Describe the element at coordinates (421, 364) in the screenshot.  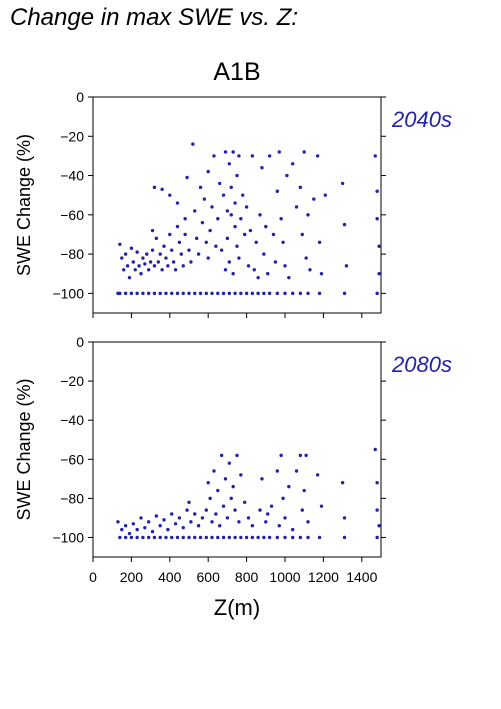
I see `period-label: 2080s` at that location.